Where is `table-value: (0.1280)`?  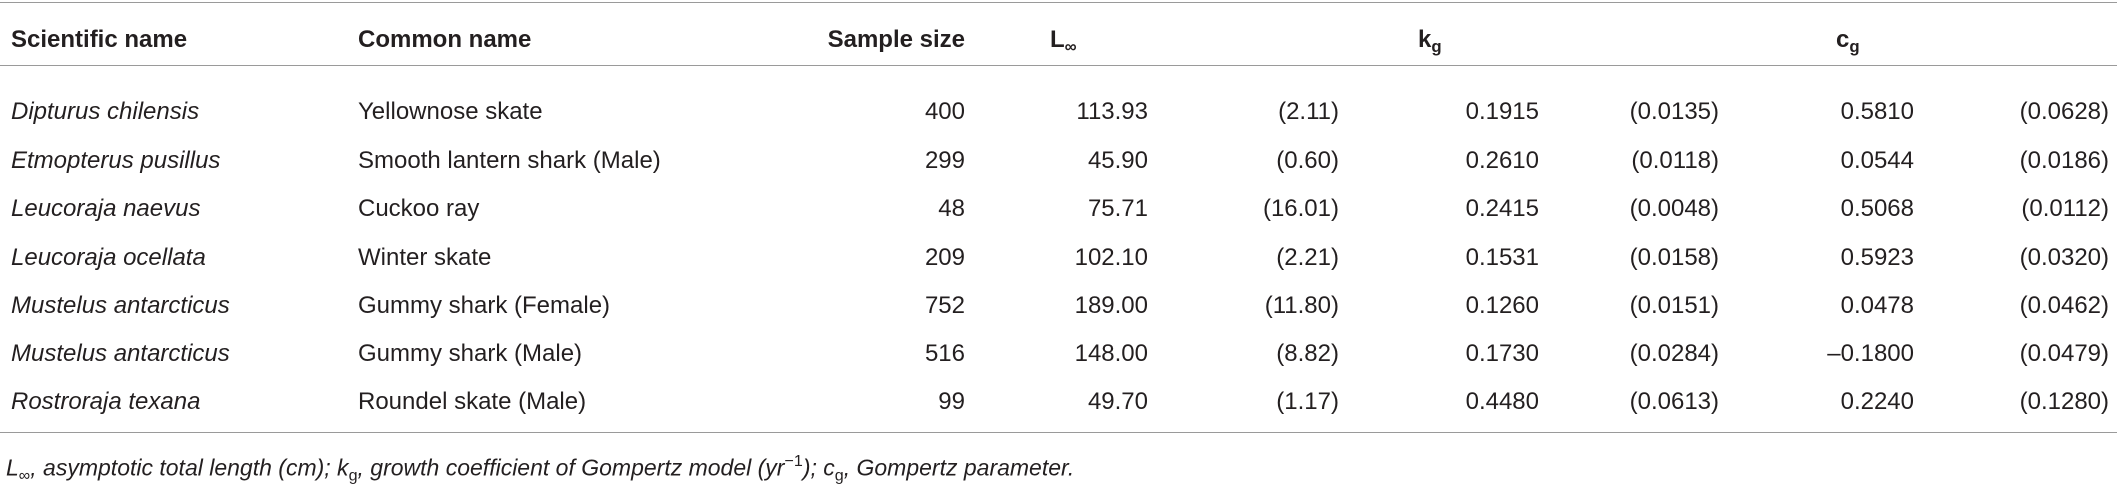 table-value: (0.1280) is located at coordinates (2064, 401).